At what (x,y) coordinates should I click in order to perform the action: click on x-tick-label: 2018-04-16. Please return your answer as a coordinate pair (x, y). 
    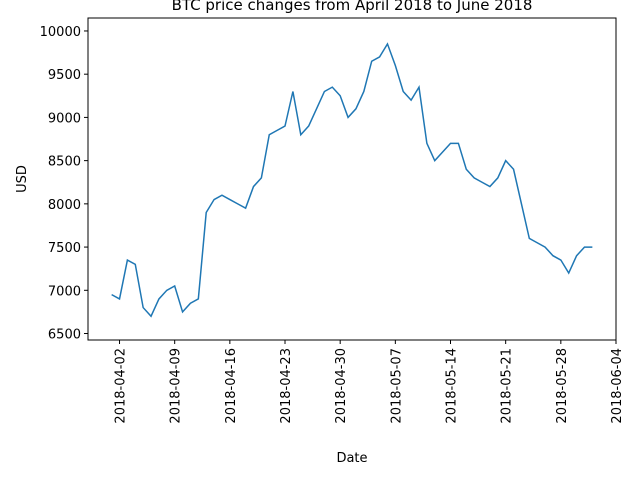
    Looking at the image, I should click on (231, 386).